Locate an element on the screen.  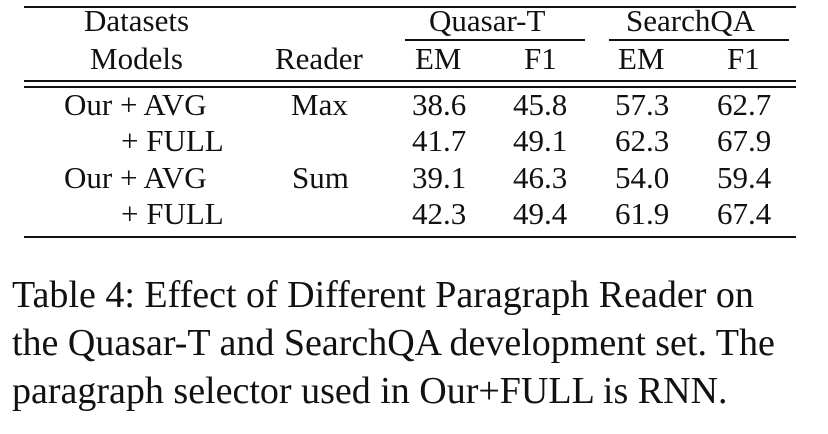
row2-model: + FULL is located at coordinates (172, 140).